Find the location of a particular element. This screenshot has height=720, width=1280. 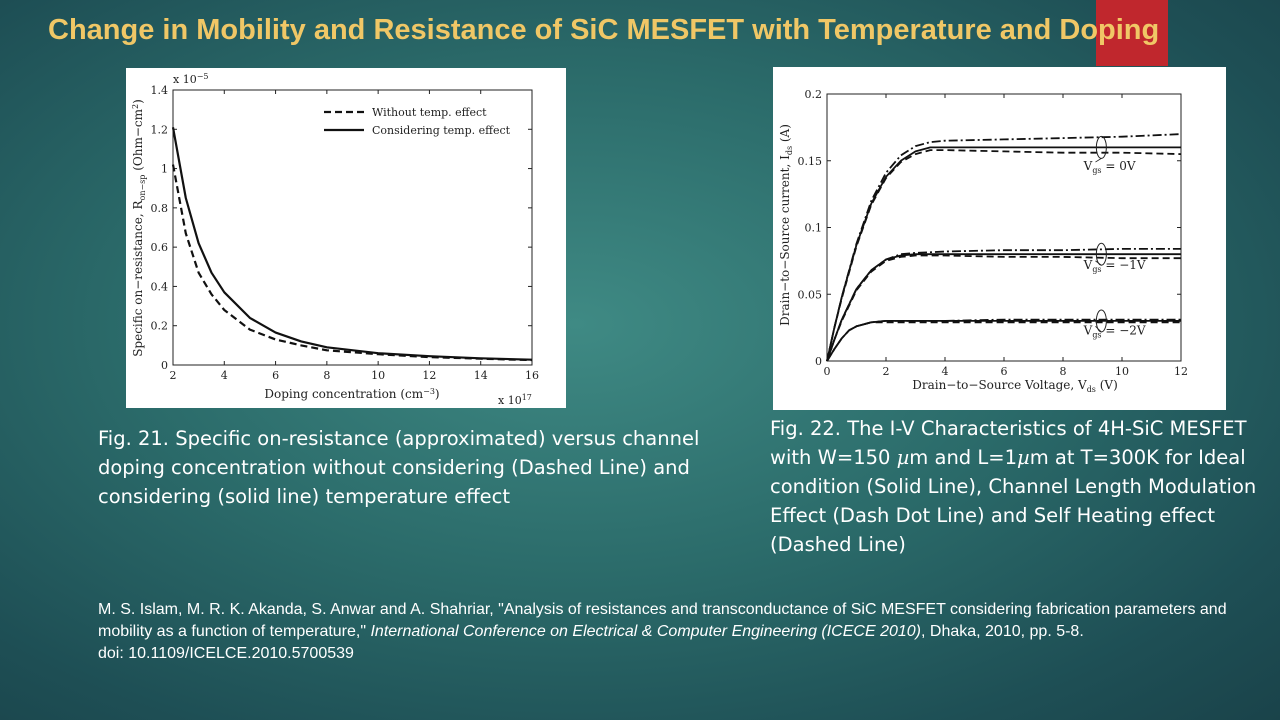

y-tick-label: 0.05 is located at coordinates (810, 294).